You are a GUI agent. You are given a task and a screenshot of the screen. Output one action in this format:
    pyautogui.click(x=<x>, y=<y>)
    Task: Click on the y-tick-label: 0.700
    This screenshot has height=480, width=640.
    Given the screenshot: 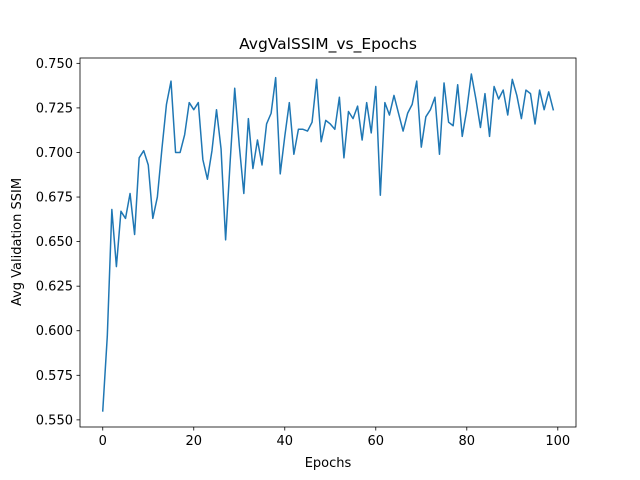 What is the action you would take?
    pyautogui.click(x=54, y=153)
    